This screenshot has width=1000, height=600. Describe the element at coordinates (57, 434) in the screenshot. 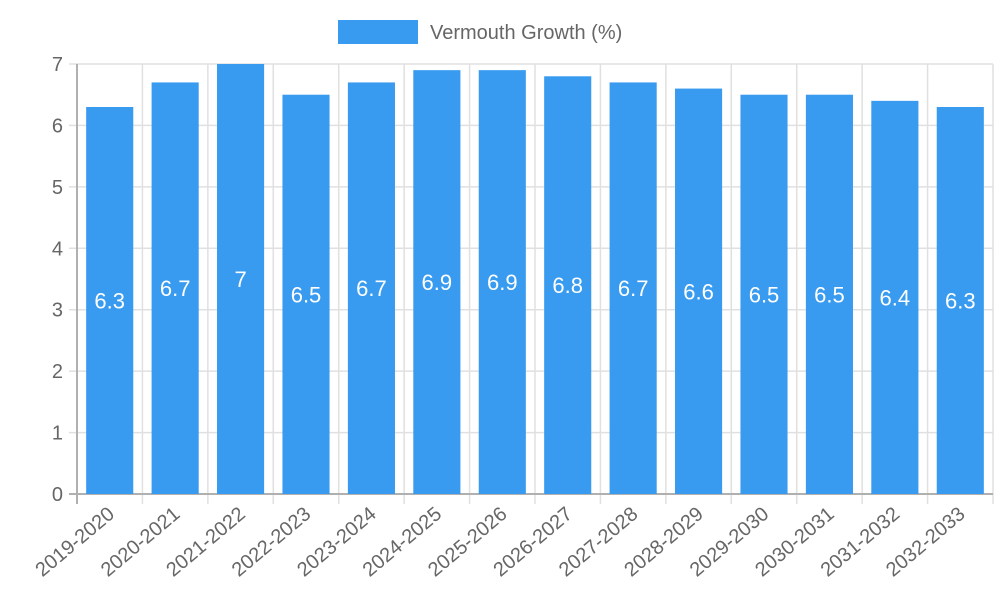

I see `y-tick-label: 1` at that location.